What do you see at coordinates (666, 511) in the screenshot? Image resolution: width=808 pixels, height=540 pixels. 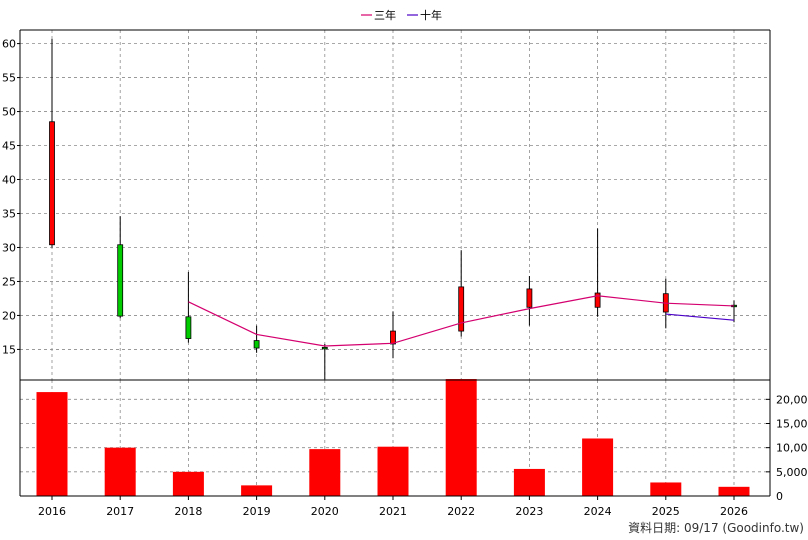 I see `x-tick-label: 2025` at bounding box center [666, 511].